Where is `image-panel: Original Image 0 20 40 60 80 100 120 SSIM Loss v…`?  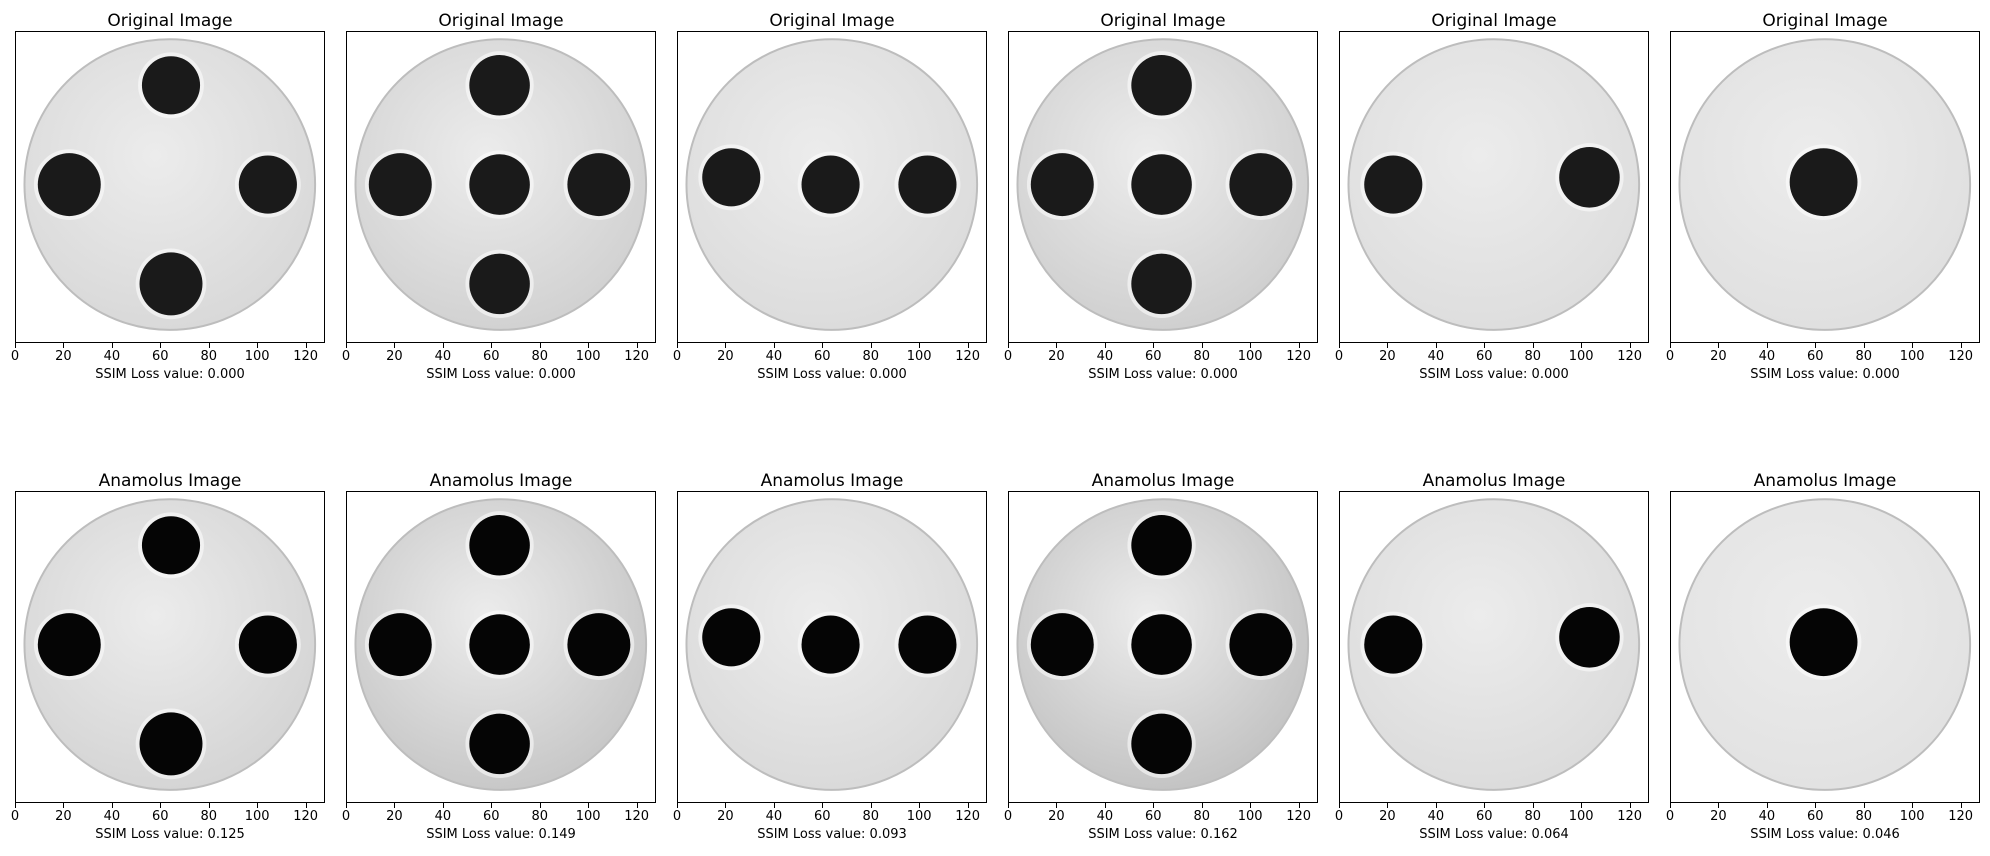
image-panel: Original Image 0 20 40 60 80 100 120 SSIM Loss v… is located at coordinates (1492, 196).